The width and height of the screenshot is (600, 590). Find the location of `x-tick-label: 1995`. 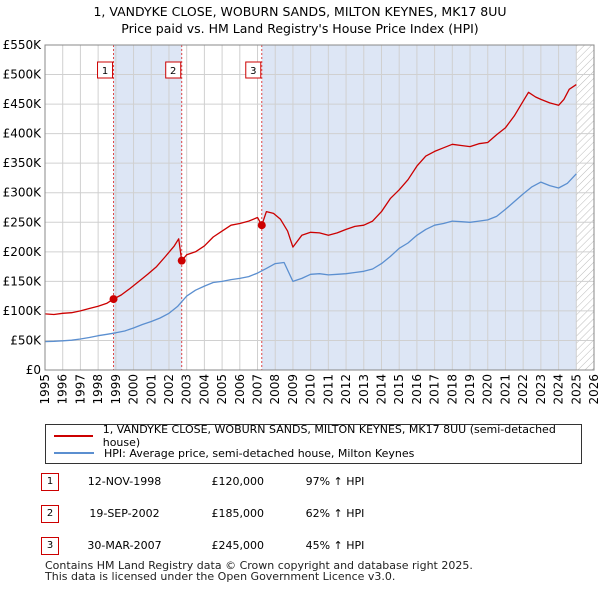

x-tick-label: 1995 is located at coordinates (45, 389).